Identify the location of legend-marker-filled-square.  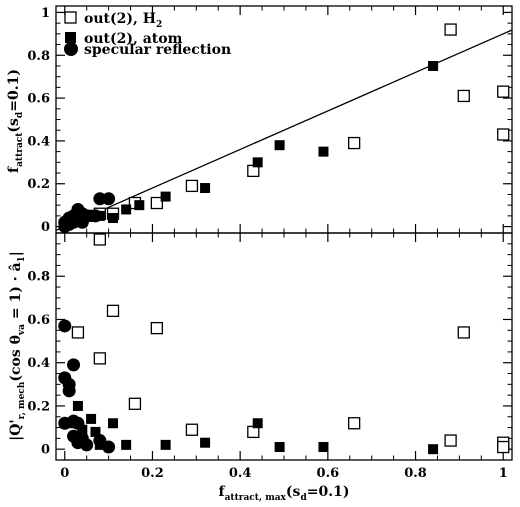
(70, 37).